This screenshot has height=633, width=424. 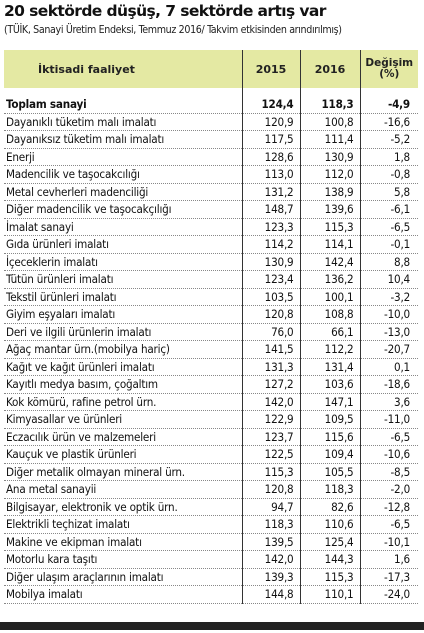 I want to click on row-value-change: -13,0, so click(x=388, y=332).